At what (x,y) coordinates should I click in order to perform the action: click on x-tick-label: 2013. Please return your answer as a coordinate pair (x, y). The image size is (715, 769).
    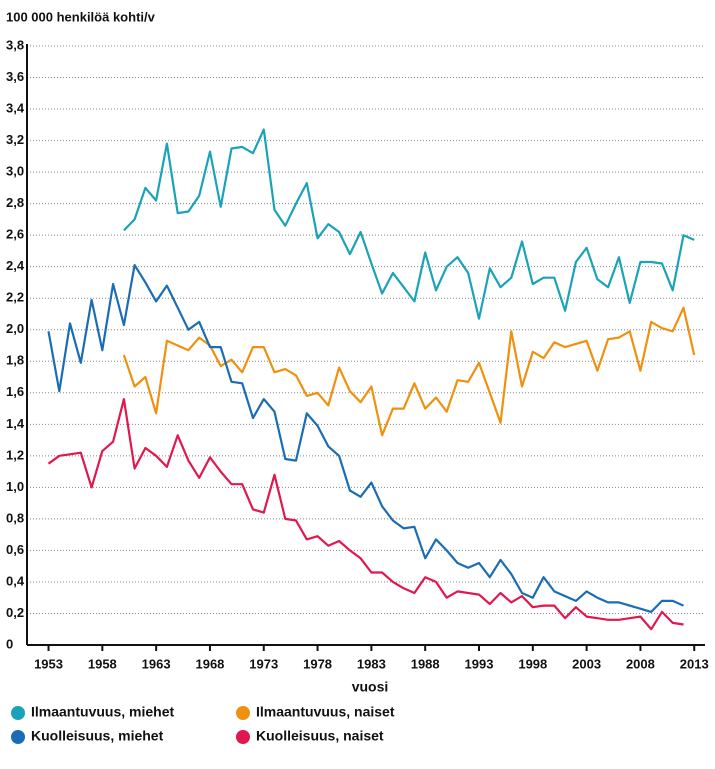
    Looking at the image, I should click on (694, 663).